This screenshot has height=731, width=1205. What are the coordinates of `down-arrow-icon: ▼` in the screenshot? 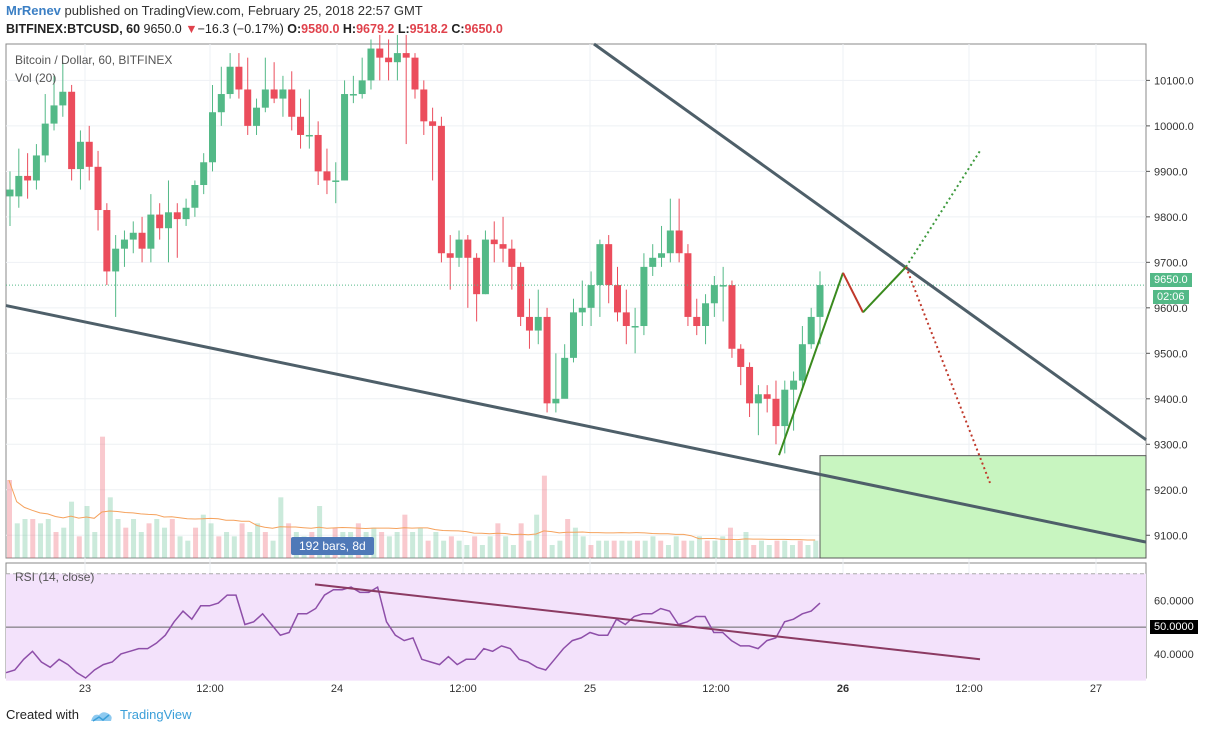 It's located at (191, 29).